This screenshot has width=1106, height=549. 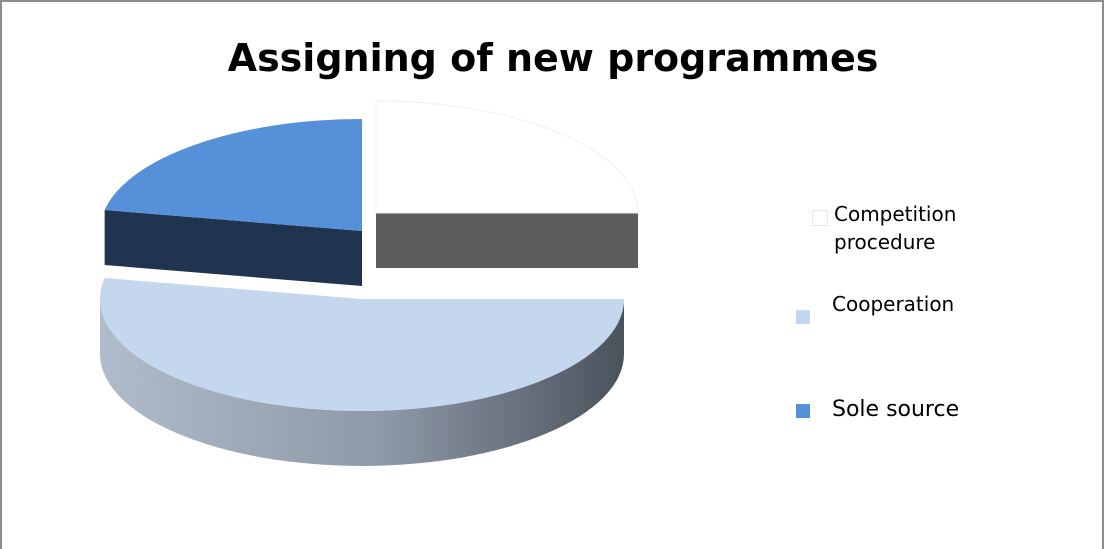 I want to click on pie-slice-cooperation-wall, so click(x=362, y=382).